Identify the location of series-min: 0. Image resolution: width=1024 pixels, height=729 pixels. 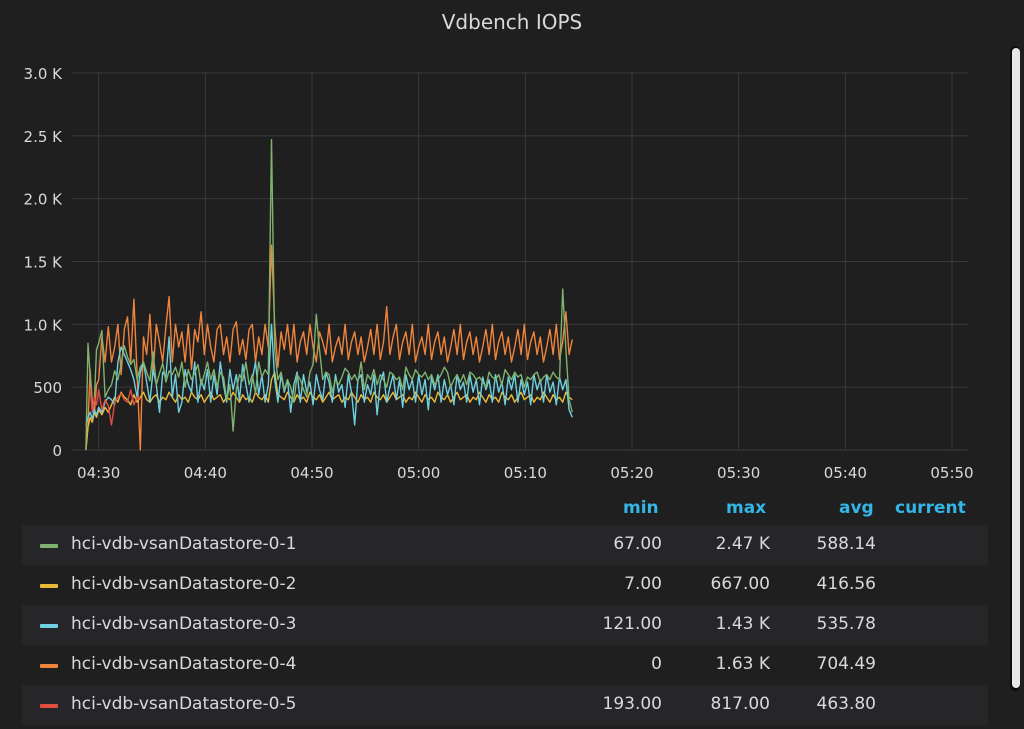
(656, 664).